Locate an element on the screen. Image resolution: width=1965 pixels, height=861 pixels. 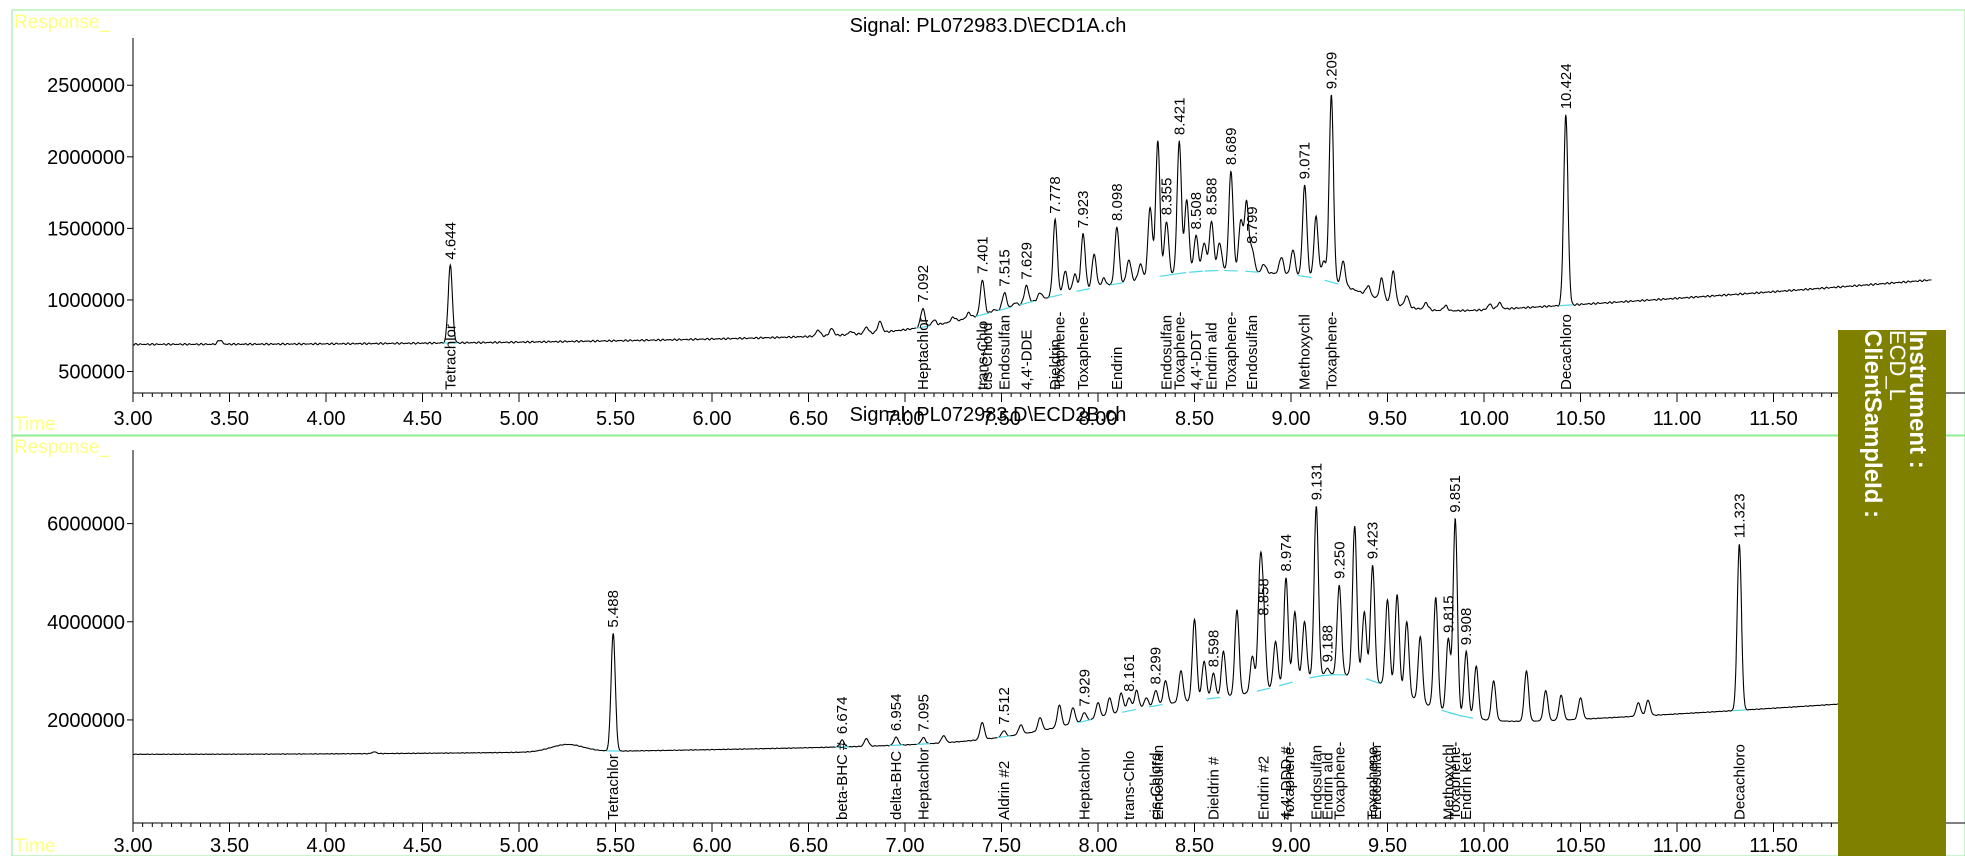
compound-label: cis-Chlord is located at coordinates (987, 356).